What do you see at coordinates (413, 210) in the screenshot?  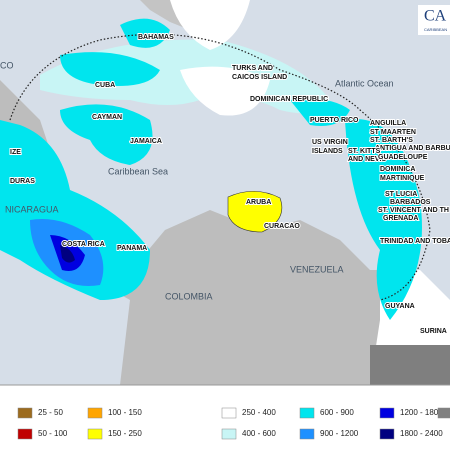 I see `place-label: ST. VINCENT AND TH` at bounding box center [413, 210].